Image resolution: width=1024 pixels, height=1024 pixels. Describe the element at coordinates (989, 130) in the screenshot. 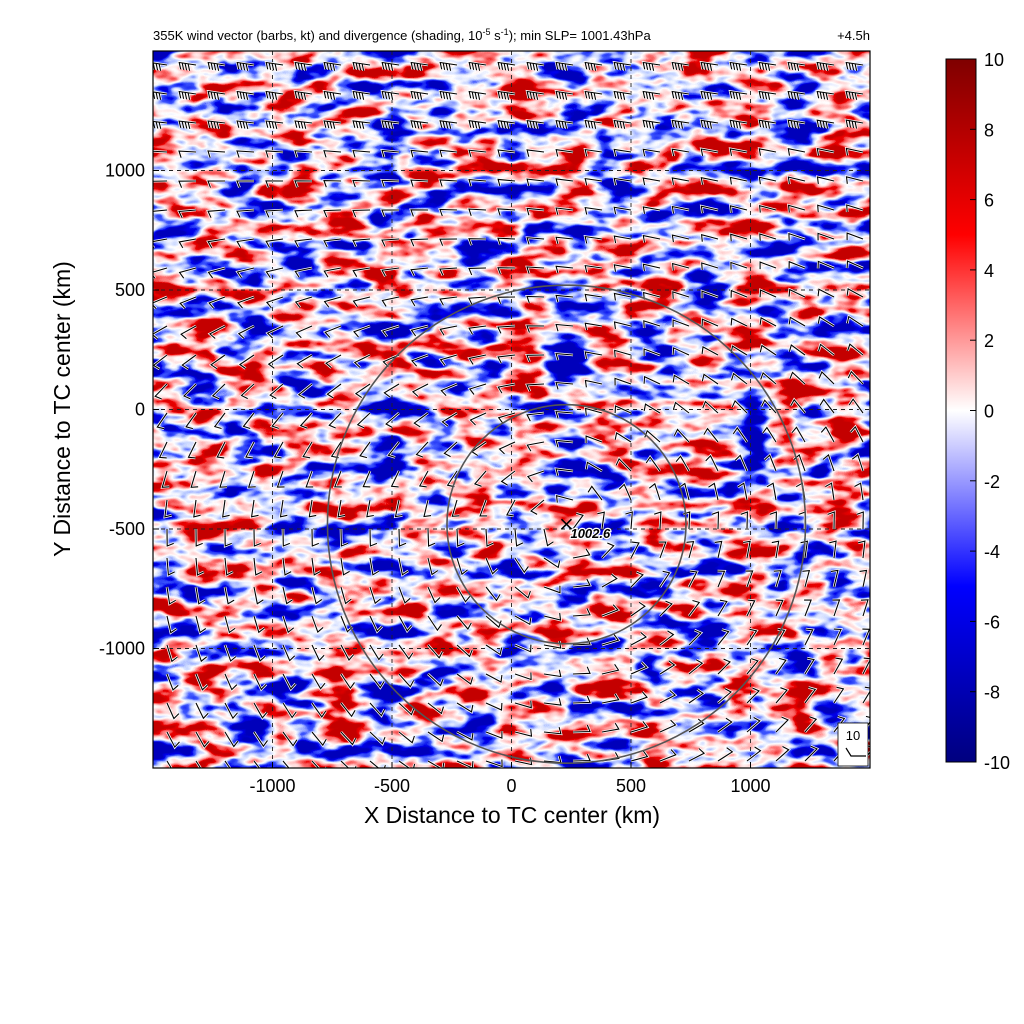

I see `colorbar-tick-label: 8` at that location.